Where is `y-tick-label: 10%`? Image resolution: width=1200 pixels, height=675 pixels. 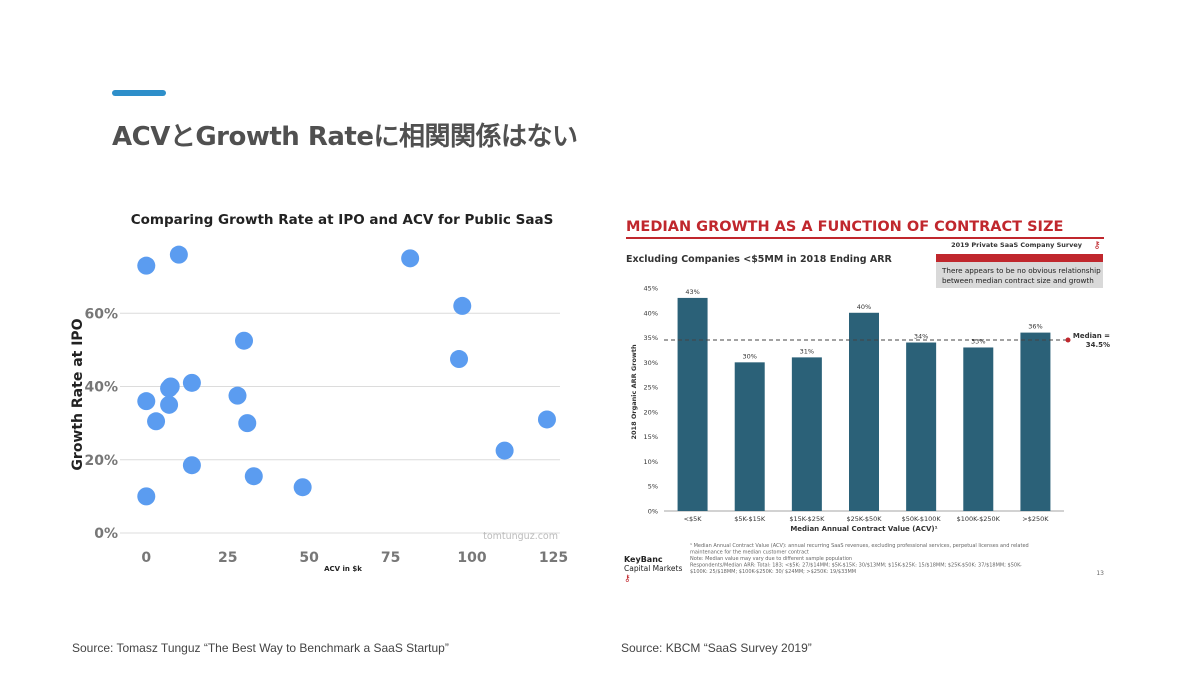
y-tick-label: 10% is located at coordinates (651, 462).